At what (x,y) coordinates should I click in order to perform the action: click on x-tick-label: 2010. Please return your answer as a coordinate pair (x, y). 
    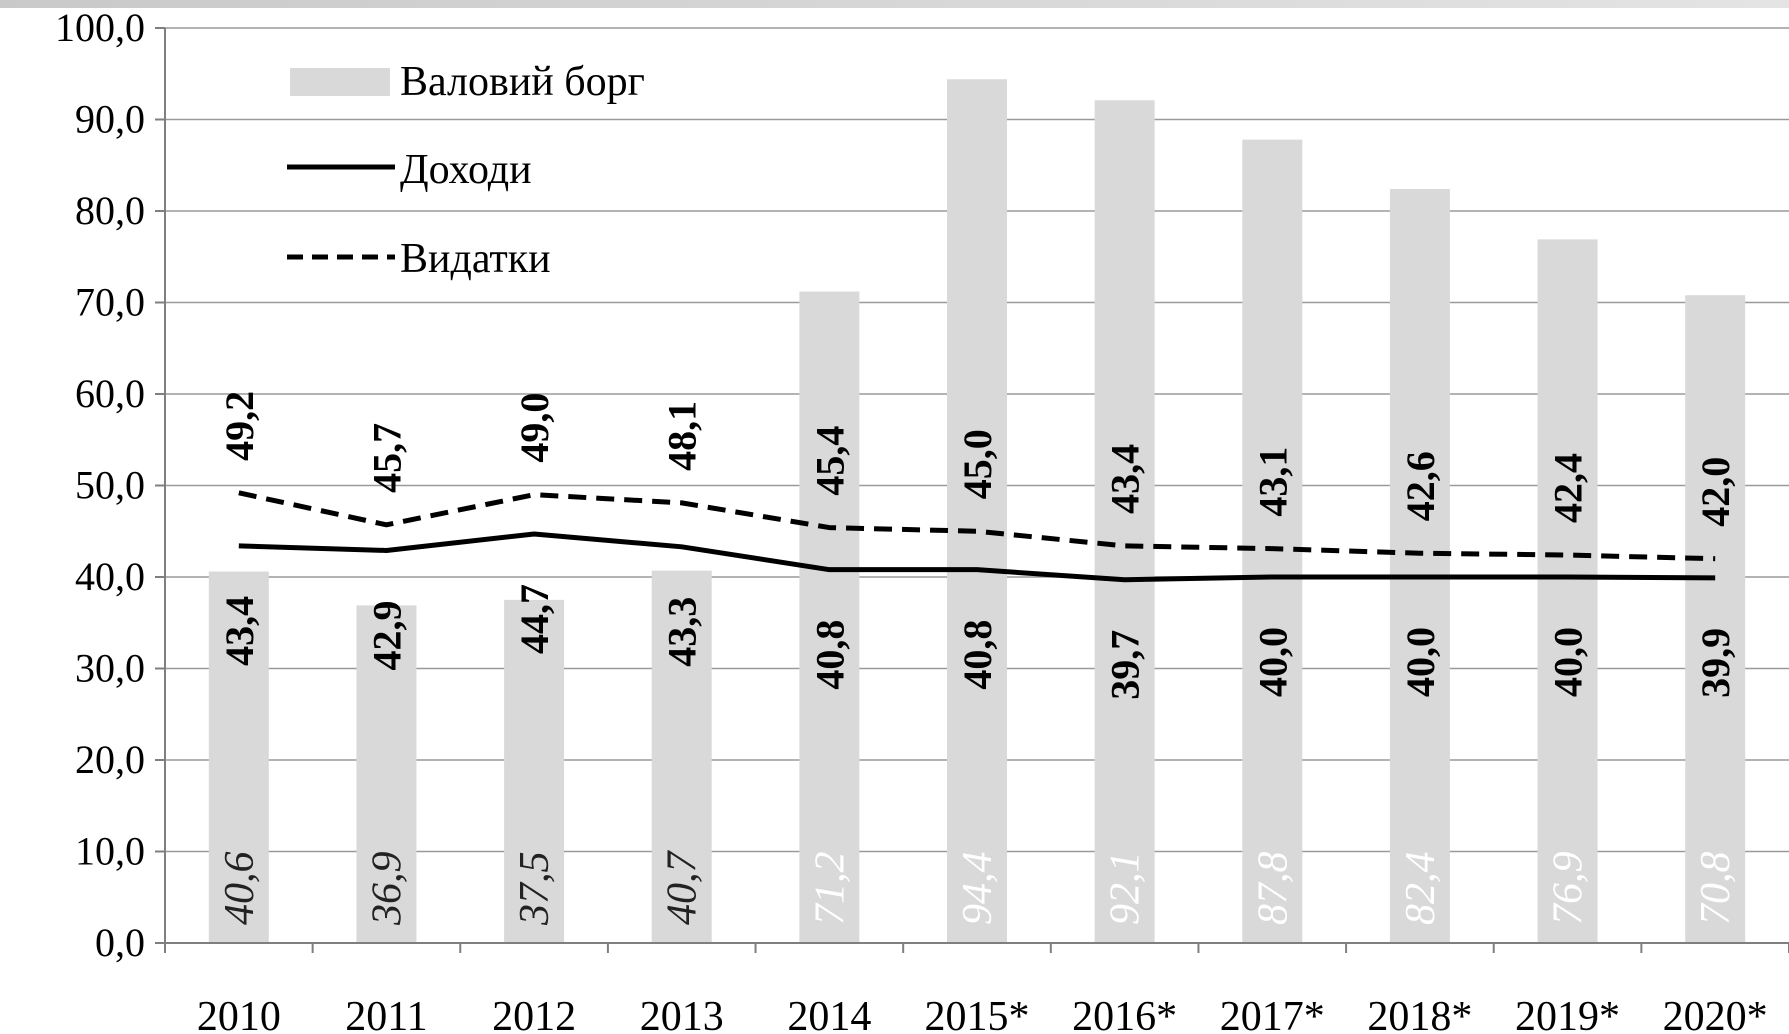
    Looking at the image, I should click on (239, 1014).